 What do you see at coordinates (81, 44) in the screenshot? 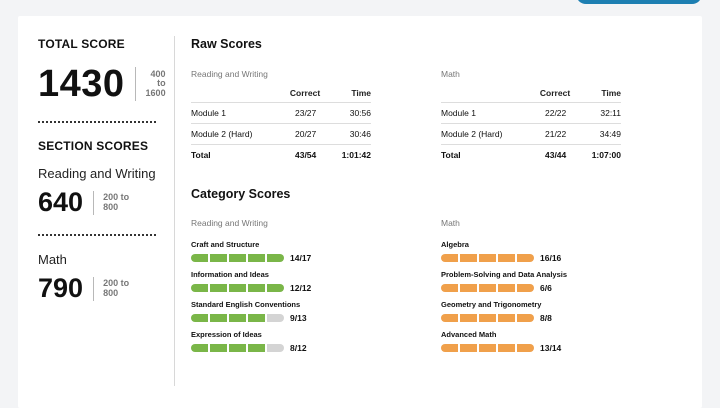
I see `total-score-label: TOTAL SCORE` at bounding box center [81, 44].